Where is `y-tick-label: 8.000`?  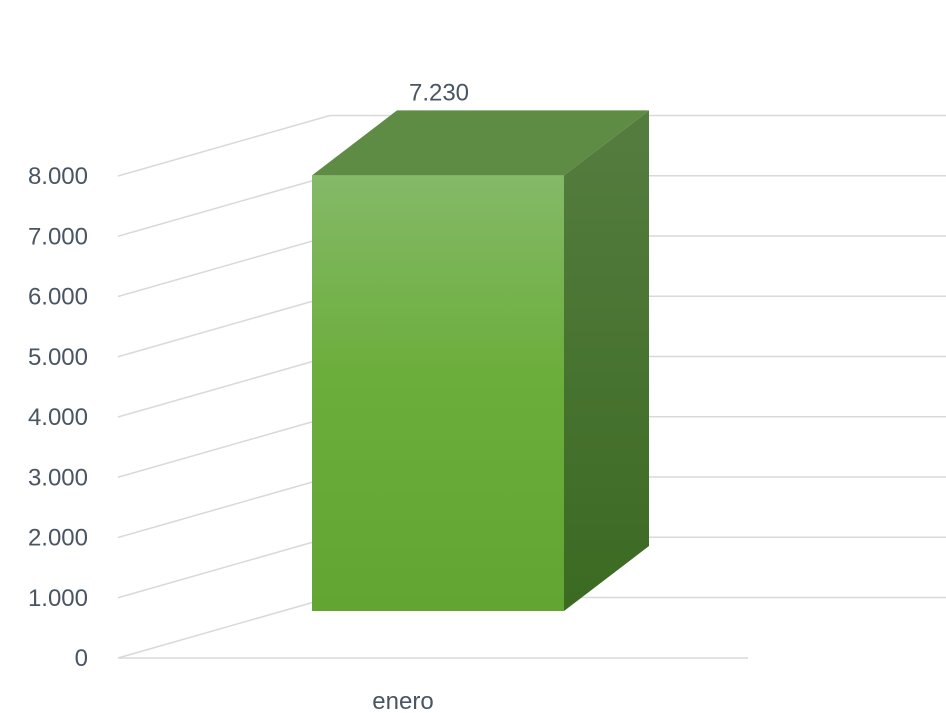 y-tick-label: 8.000 is located at coordinates (58, 176).